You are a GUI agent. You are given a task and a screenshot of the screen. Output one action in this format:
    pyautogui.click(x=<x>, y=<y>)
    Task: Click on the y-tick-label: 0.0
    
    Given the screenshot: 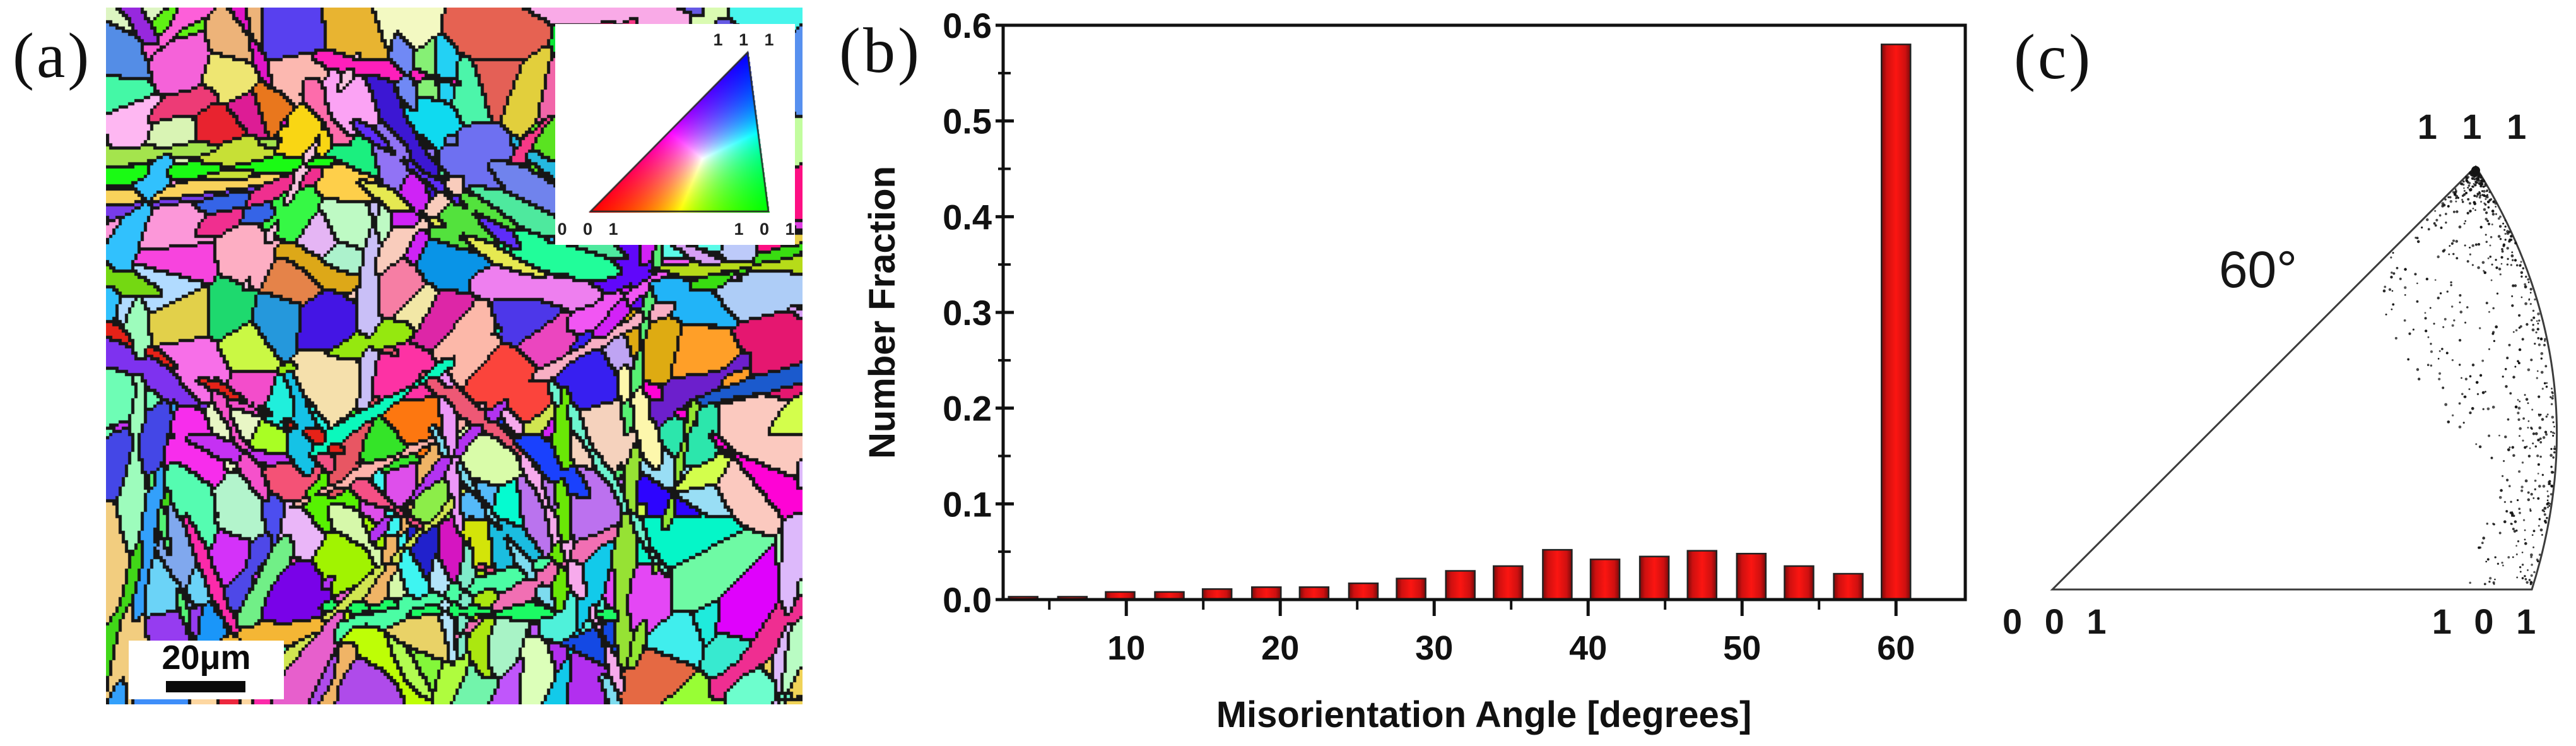 What is the action you would take?
    pyautogui.click(x=968, y=600)
    